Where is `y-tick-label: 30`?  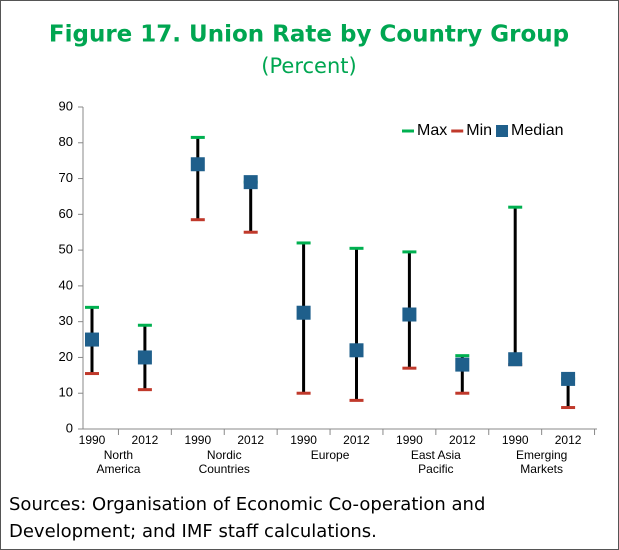 y-tick-label: 30 is located at coordinates (66, 320).